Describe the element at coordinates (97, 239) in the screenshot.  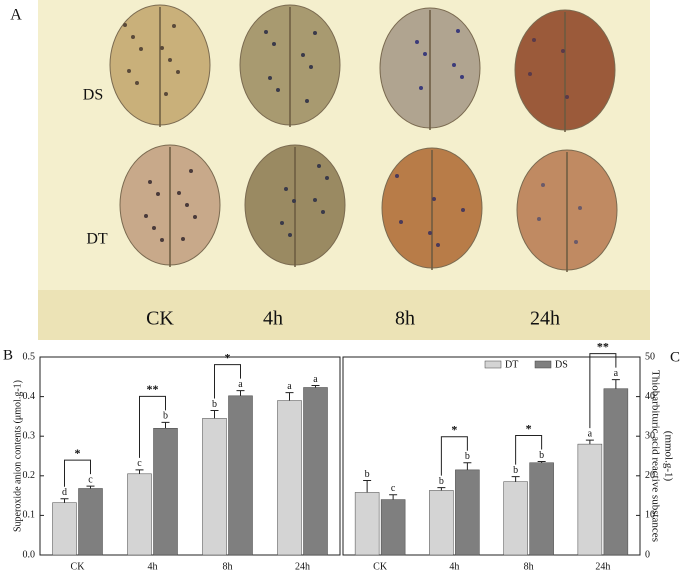
I see `row-label: DT` at that location.